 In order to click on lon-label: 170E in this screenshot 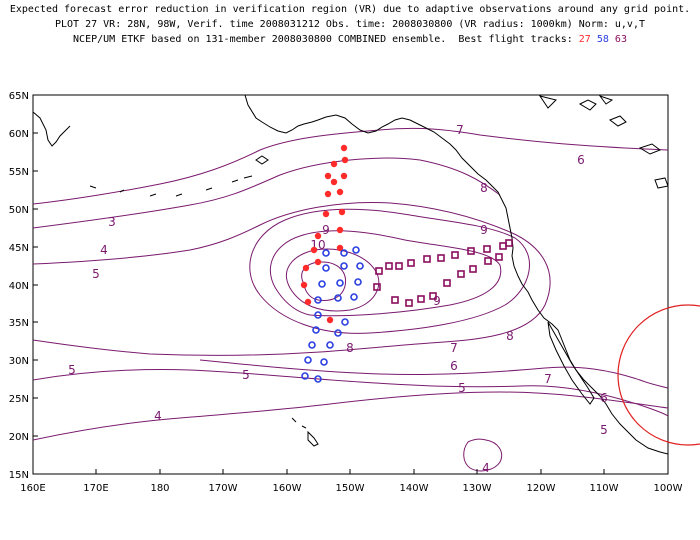, I will do `click(95, 488)`.